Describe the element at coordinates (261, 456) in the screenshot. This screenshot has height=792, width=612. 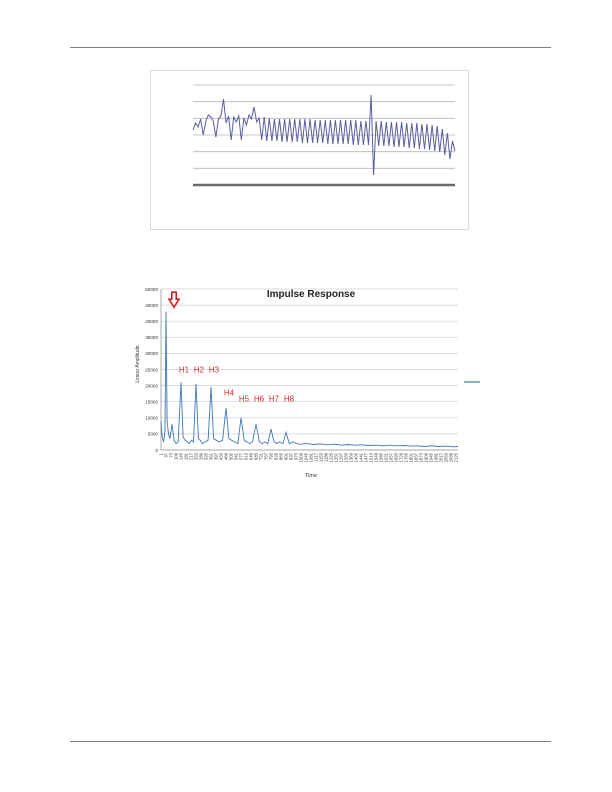
I see `x-tick-label: 721` at that location.